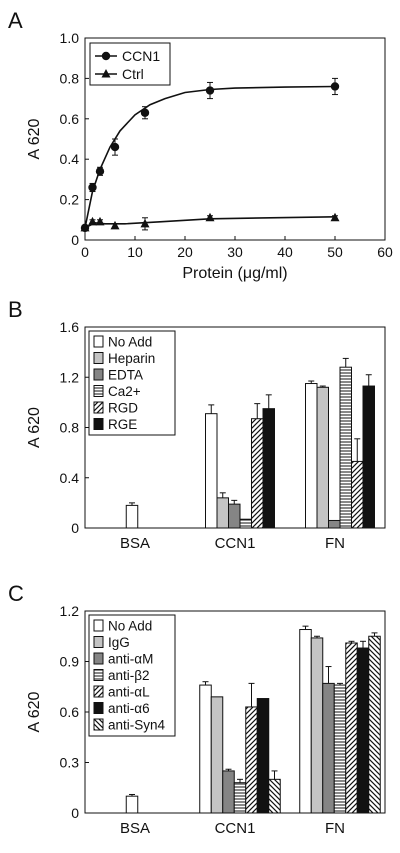  What do you see at coordinates (15, 309) in the screenshot?
I see `panel-label: B` at bounding box center [15, 309].